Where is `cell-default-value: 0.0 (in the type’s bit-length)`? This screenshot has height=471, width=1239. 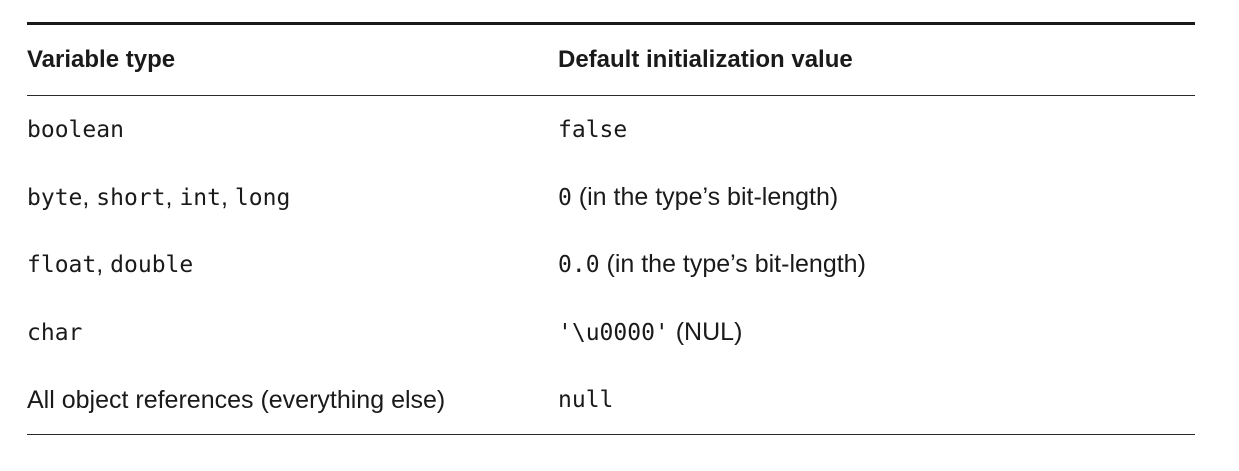
cell-default-value: 0.0 (in the type’s bit-length) is located at coordinates (876, 264).